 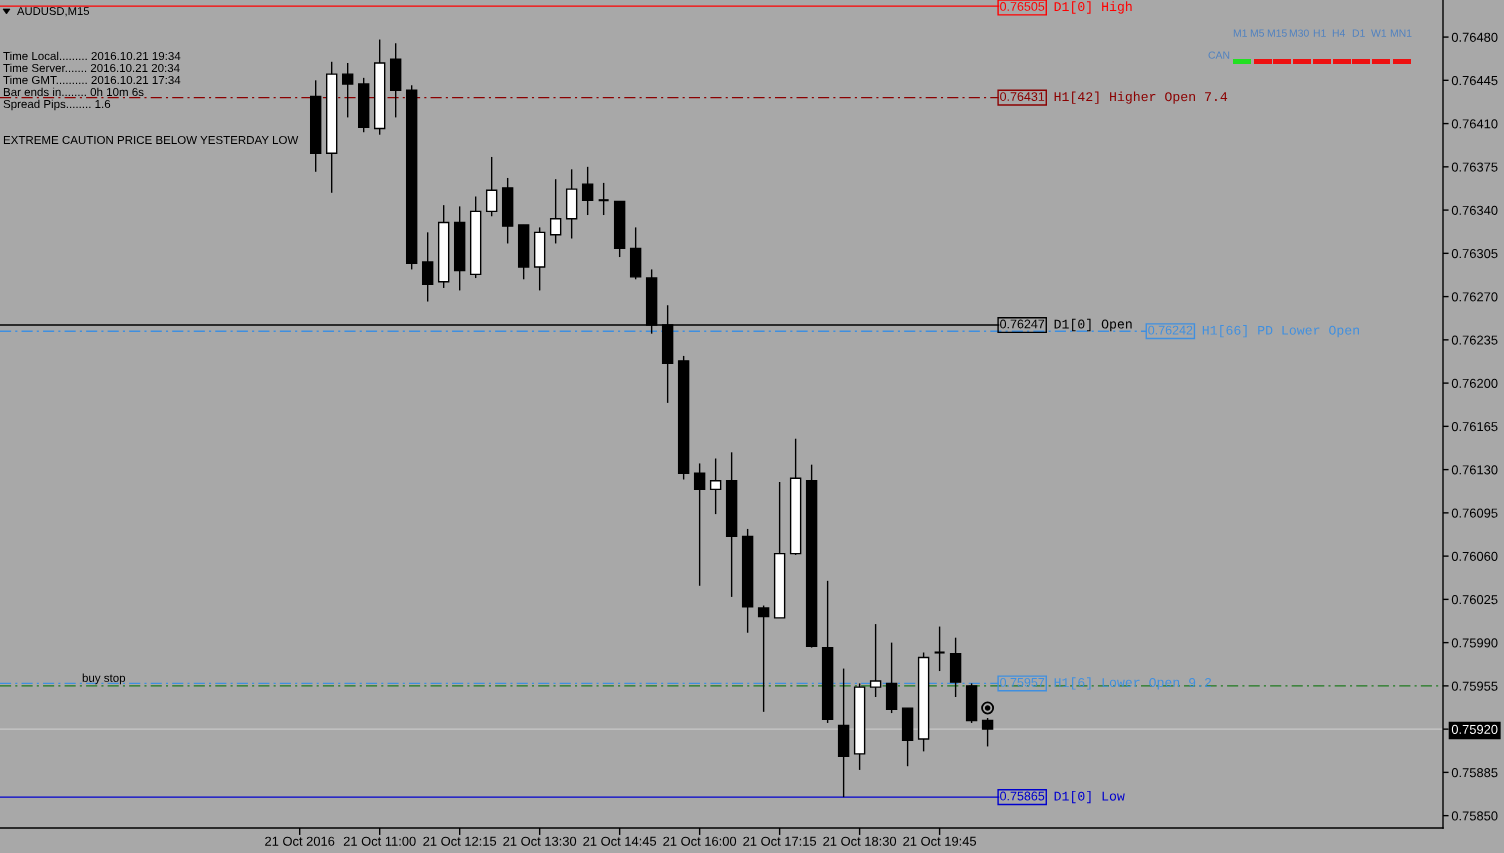 I want to click on text: AUDUSD,M15, so click(x=53, y=12).